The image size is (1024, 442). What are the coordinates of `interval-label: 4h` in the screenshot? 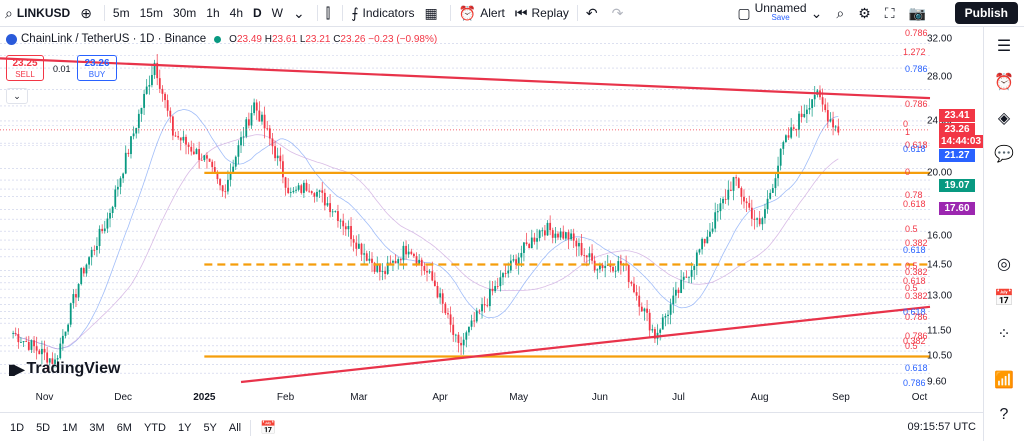 It's located at (236, 13).